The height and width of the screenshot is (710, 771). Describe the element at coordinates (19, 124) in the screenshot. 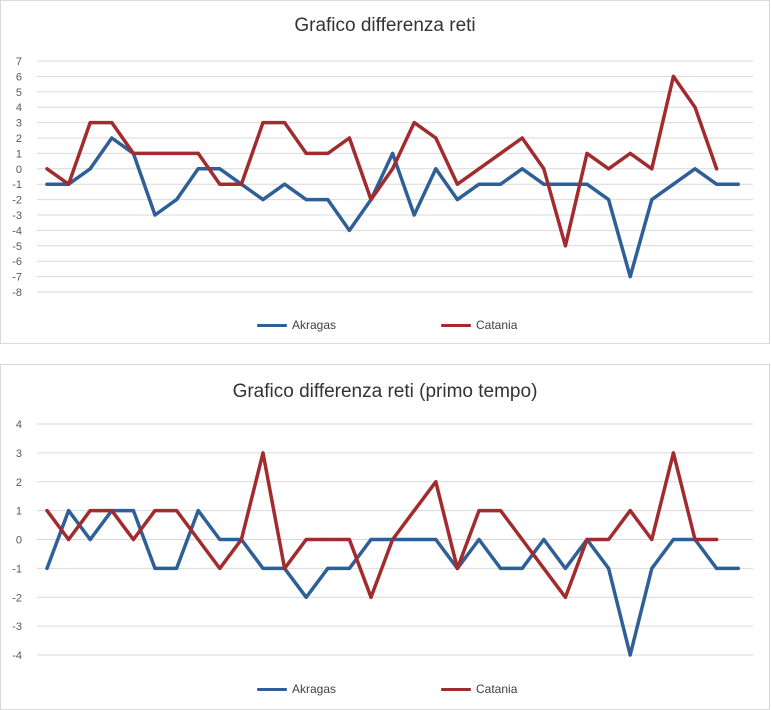

I see `y-tick-label: 3` at that location.